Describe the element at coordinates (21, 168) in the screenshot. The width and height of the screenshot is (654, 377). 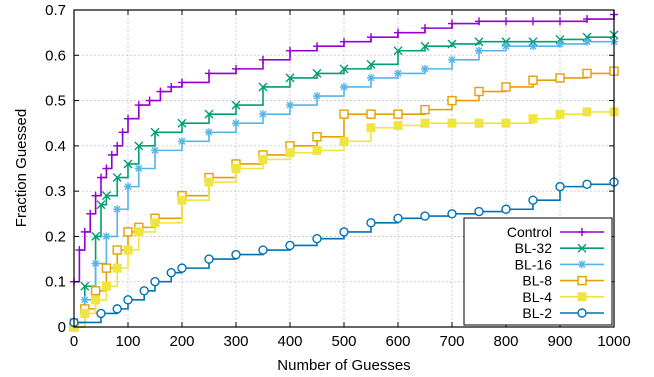
I see `y-axis-title: Fraction Guessed` at that location.